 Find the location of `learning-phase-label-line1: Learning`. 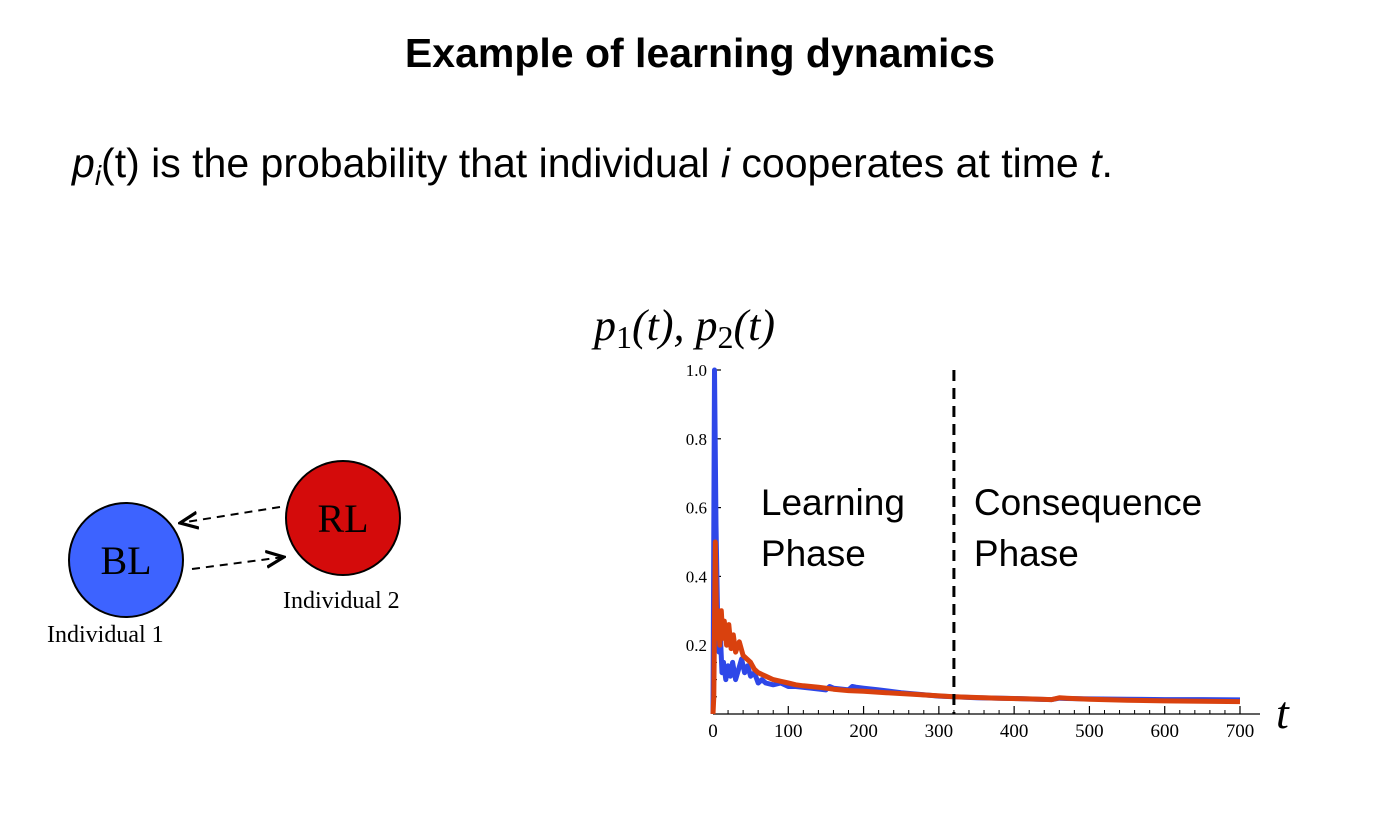

learning-phase-label-line1: Learning is located at coordinates (833, 502).